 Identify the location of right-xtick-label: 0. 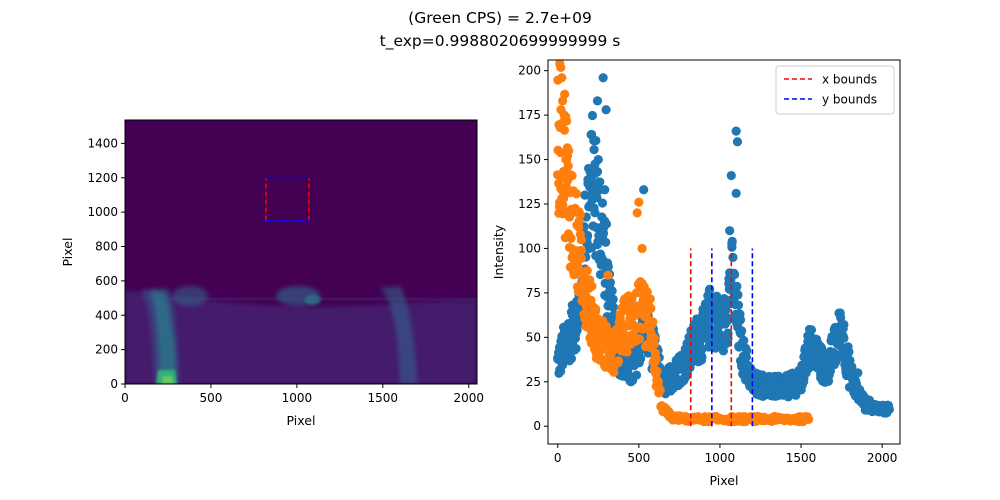
(558, 458).